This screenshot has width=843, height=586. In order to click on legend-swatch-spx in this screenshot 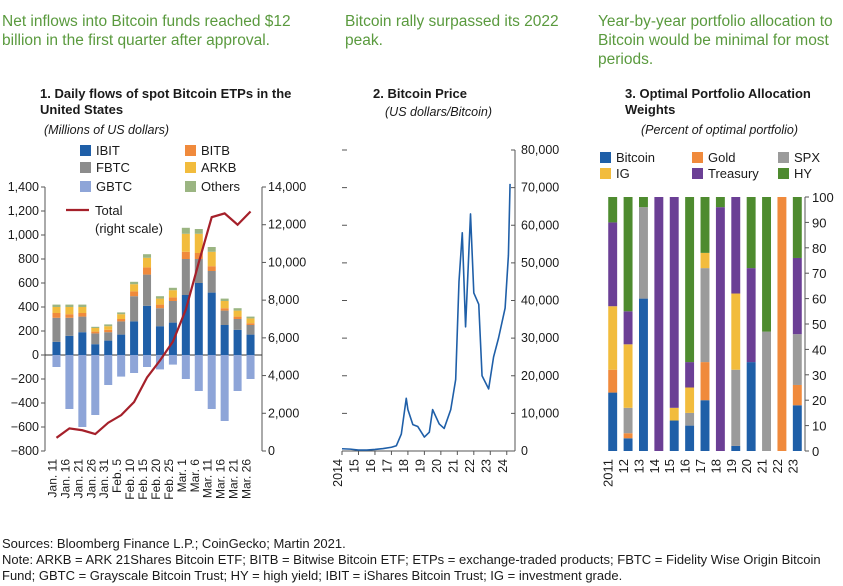, I will do `click(783, 157)`.